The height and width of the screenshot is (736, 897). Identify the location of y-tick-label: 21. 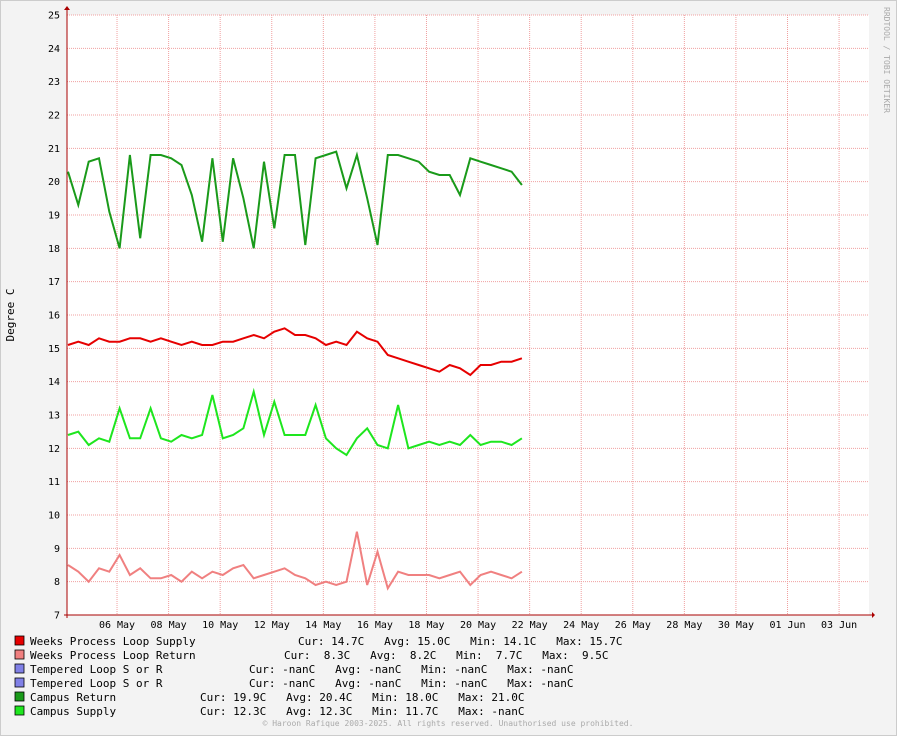
(54, 149).